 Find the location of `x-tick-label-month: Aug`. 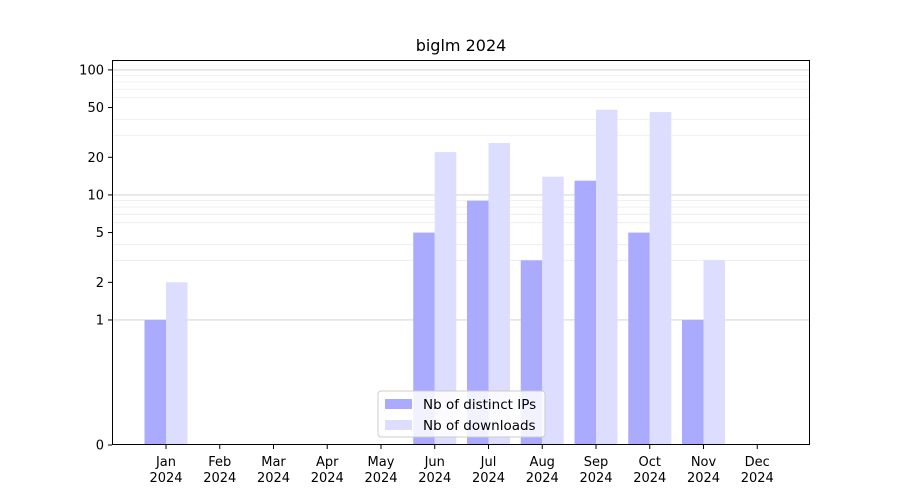

x-tick-label-month: Aug is located at coordinates (542, 462).